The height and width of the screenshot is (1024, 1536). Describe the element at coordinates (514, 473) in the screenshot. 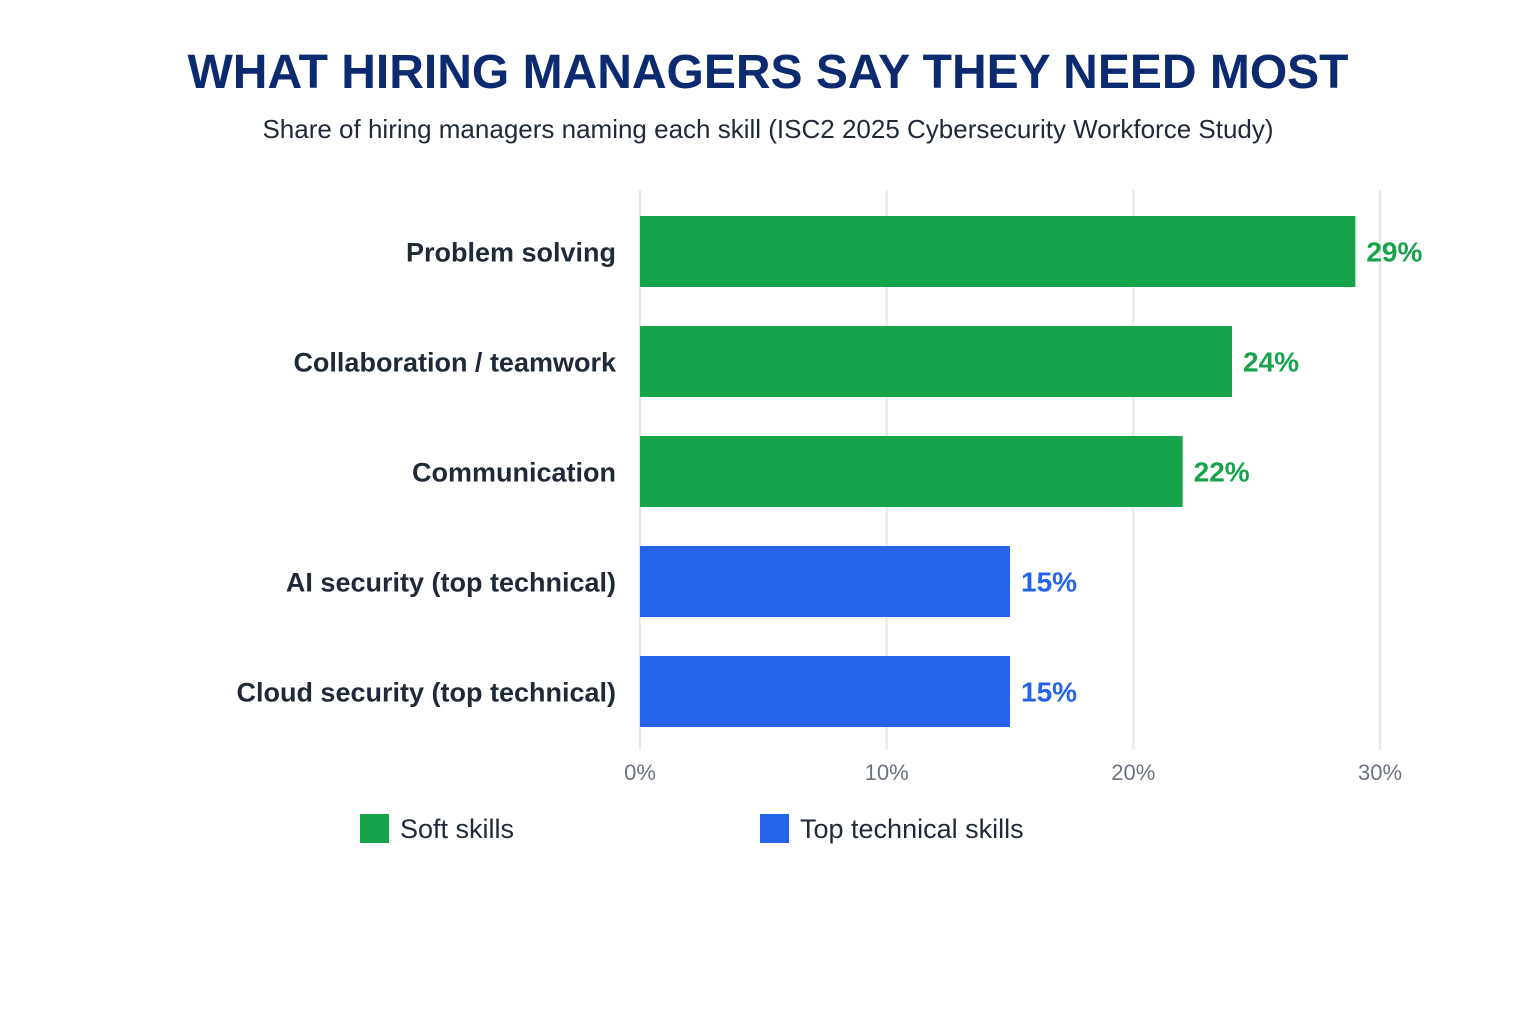

I see `category-label: Communication` at that location.